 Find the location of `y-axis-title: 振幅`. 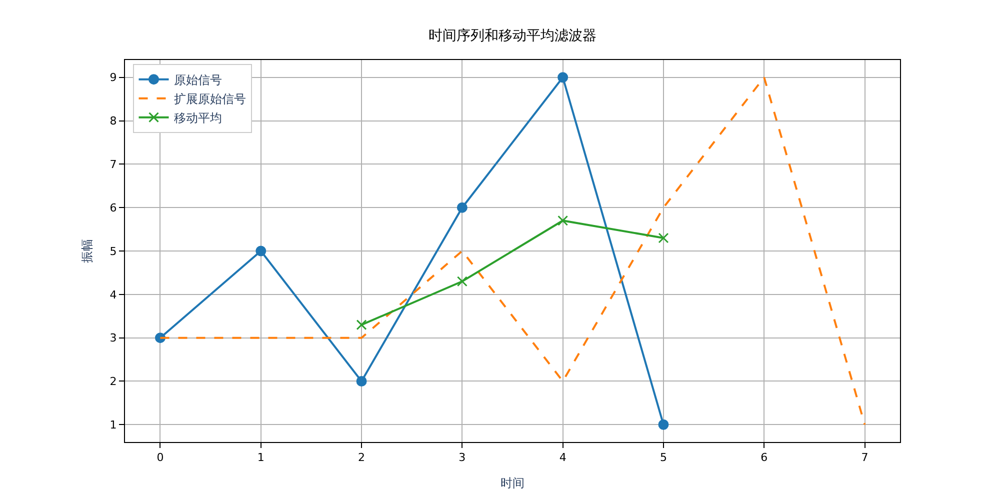

y-axis-title: 振幅 is located at coordinates (87, 251).